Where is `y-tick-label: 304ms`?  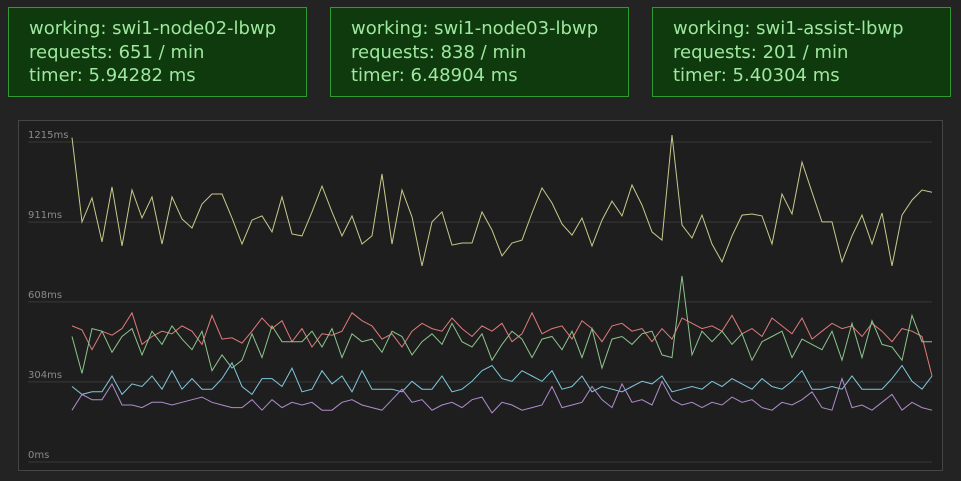 y-tick-label: 304ms is located at coordinates (45, 375).